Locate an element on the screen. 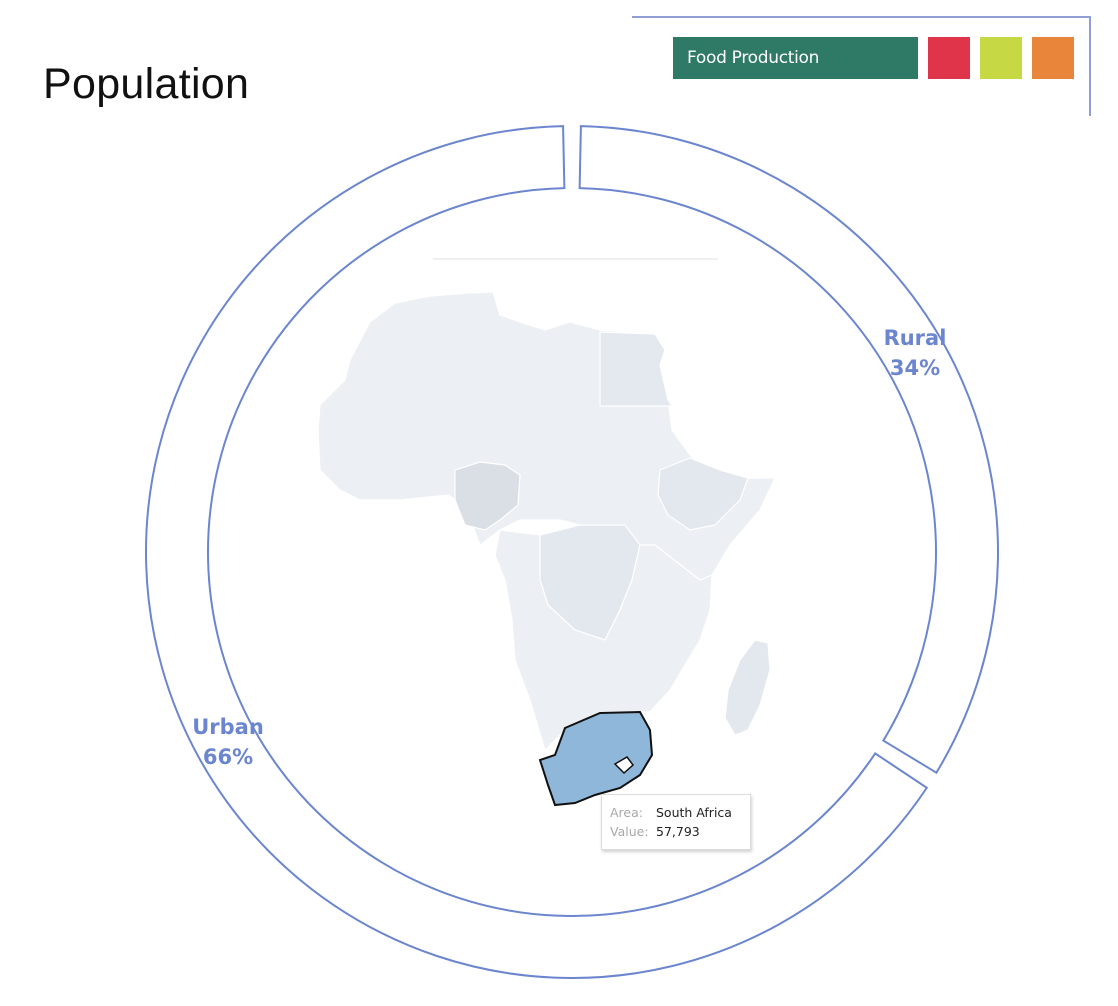 Image resolution: width=1118 pixels, height=1006 pixels. map-country-nigeria is located at coordinates (487, 496).